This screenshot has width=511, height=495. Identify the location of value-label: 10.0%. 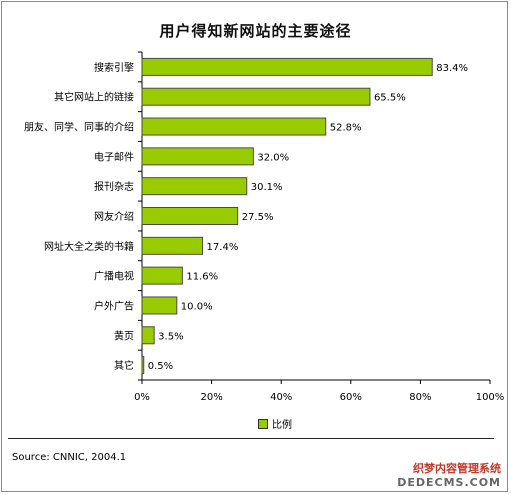
(197, 306).